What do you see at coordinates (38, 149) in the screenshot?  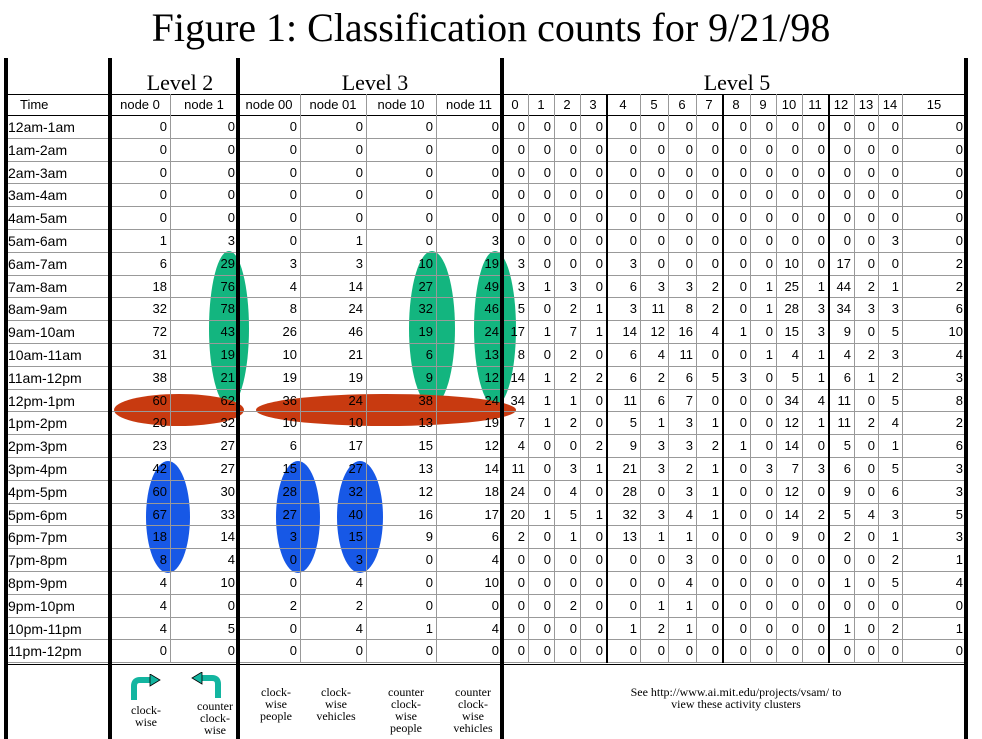 I see `time-slot-label: 1am-2am` at bounding box center [38, 149].